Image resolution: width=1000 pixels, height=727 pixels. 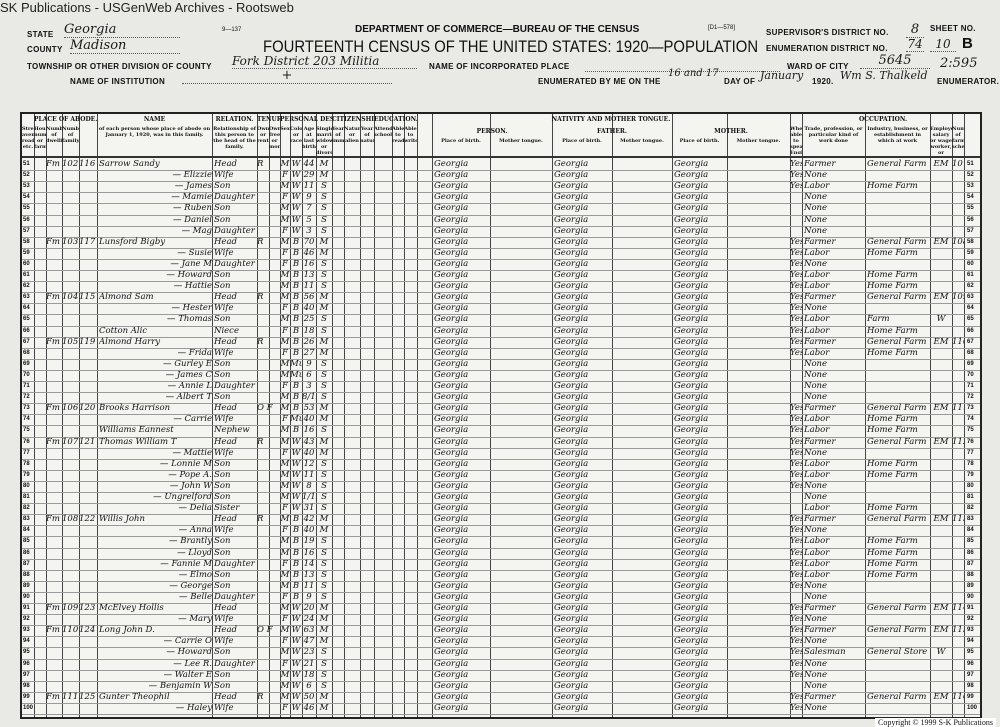 What do you see at coordinates (958, 297) in the screenshot?
I see `cell-farm-schedule: 109` at bounding box center [958, 297].